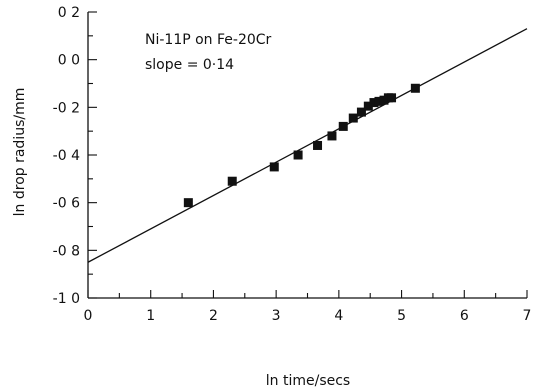  Describe the element at coordinates (464, 316) in the screenshot. I see `x-tick-label: 6` at that location.